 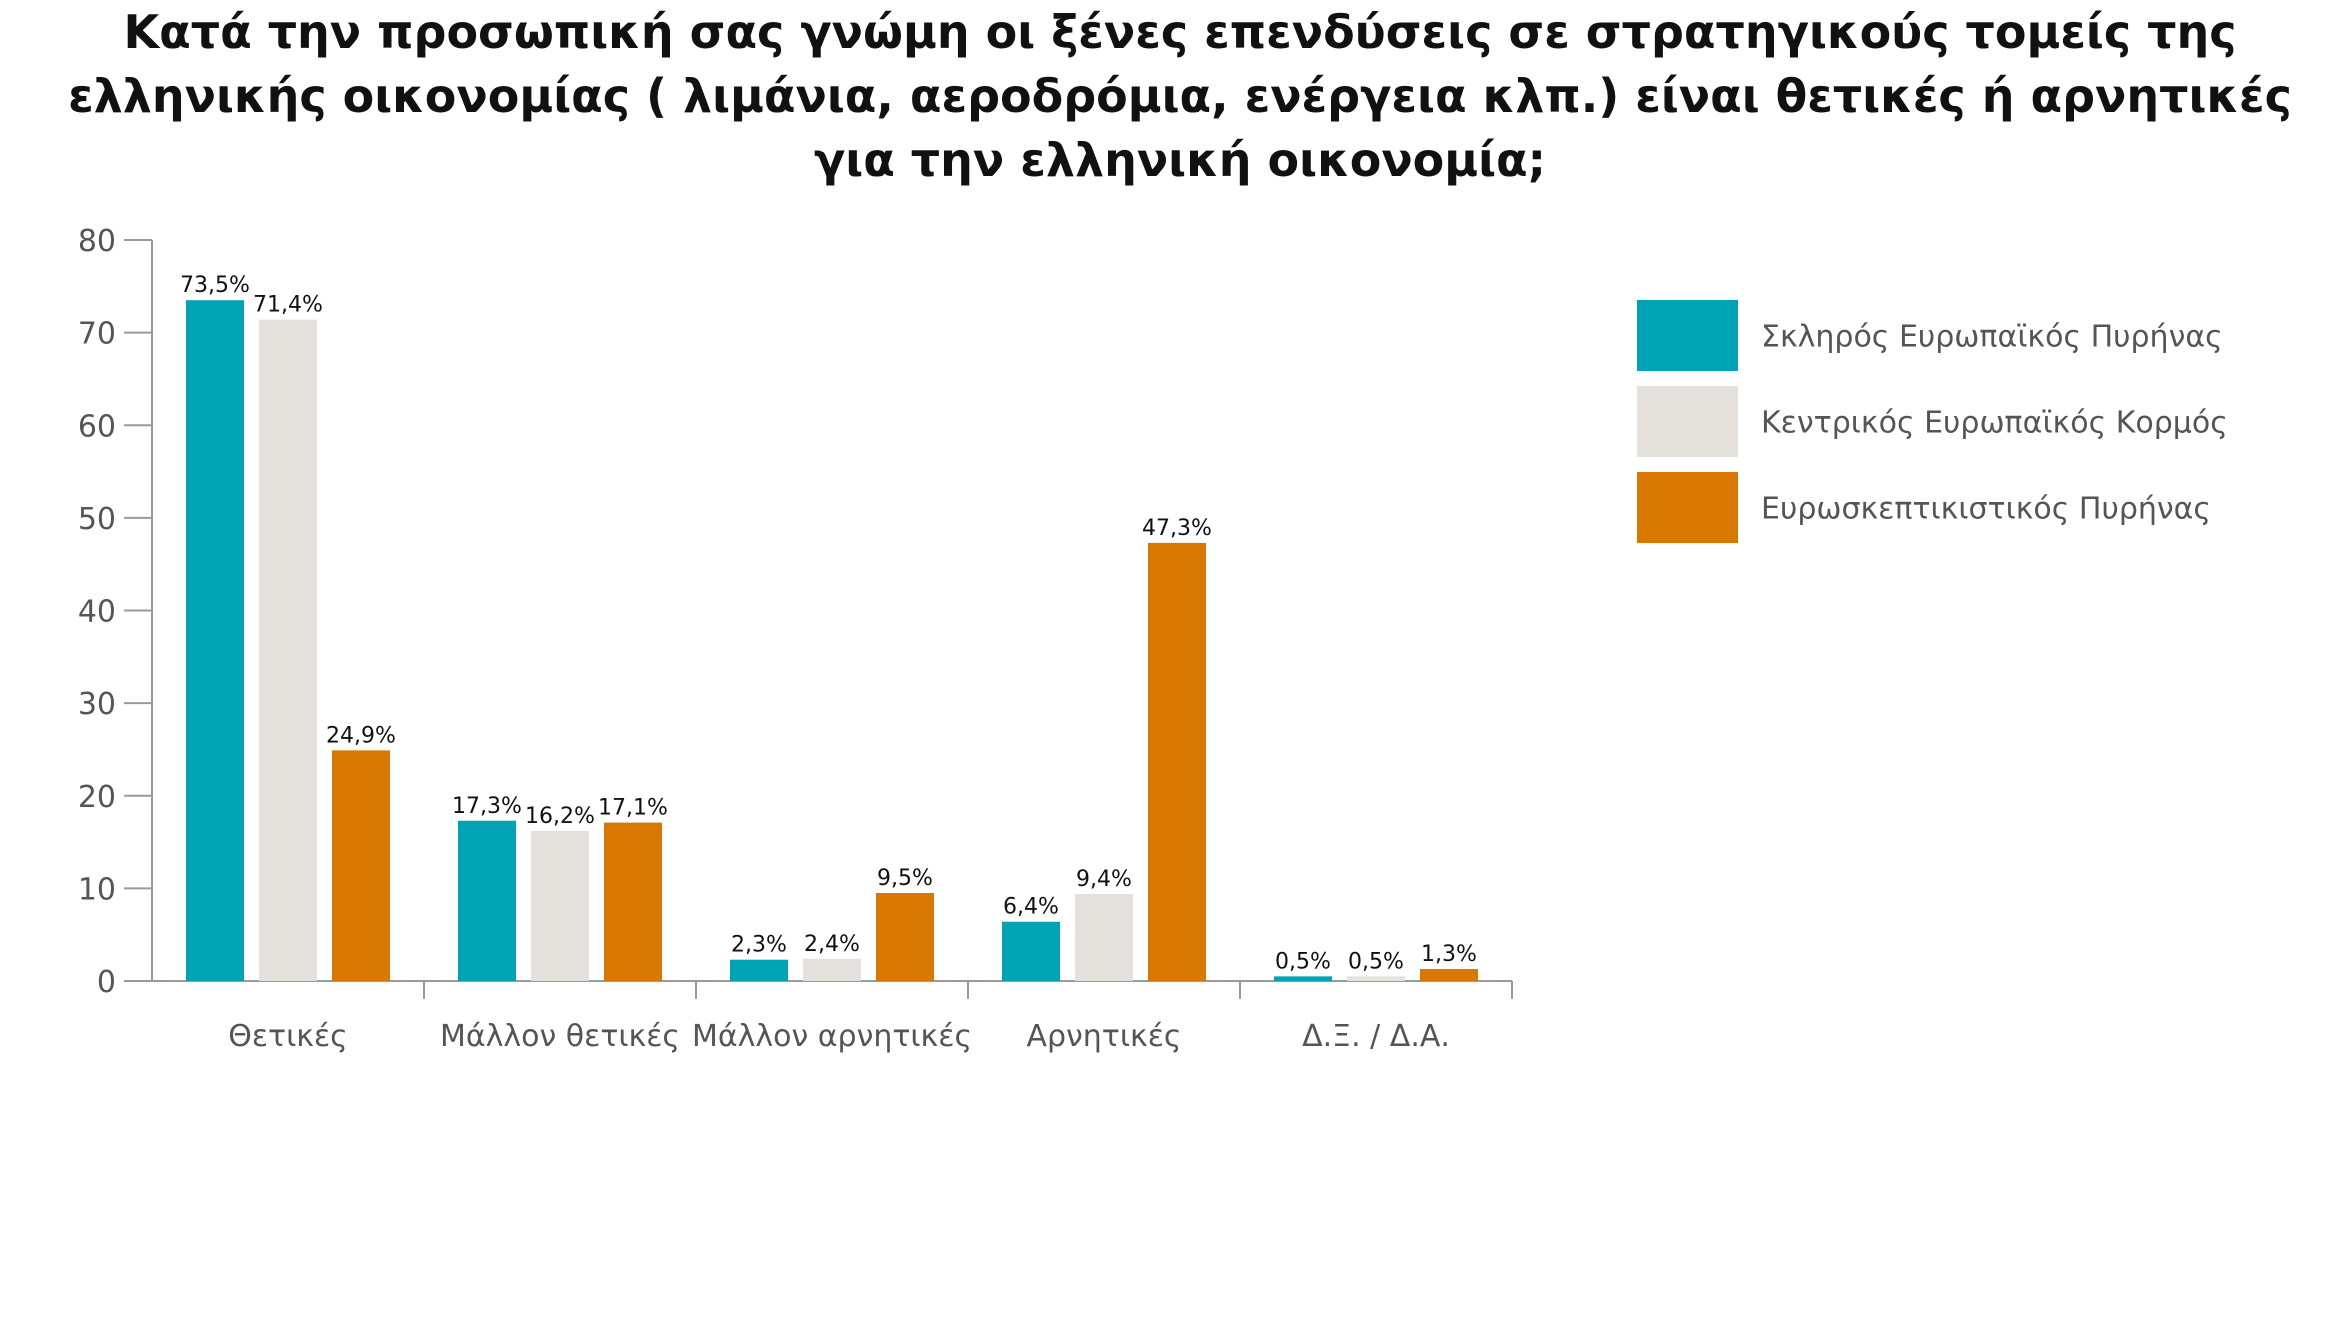 I want to click on data-label: 17,3%, so click(x=487, y=806).